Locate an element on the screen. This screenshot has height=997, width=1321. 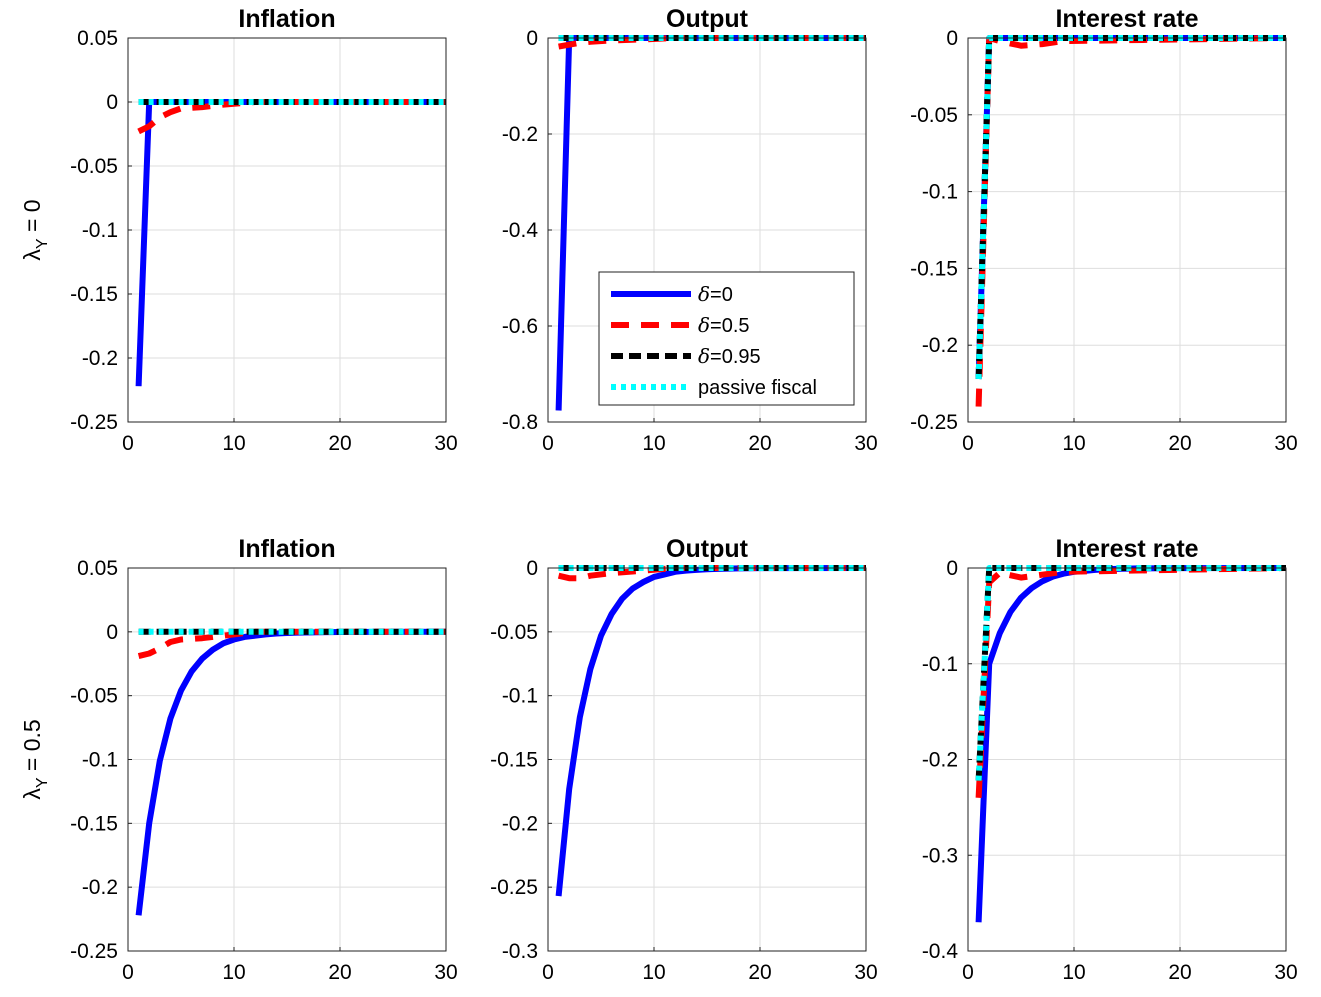
panel-5: 0 10 20 30 0 -0.1 -0.2 -0.3 -0.4 Interest rate is located at coordinates (1110, 759).